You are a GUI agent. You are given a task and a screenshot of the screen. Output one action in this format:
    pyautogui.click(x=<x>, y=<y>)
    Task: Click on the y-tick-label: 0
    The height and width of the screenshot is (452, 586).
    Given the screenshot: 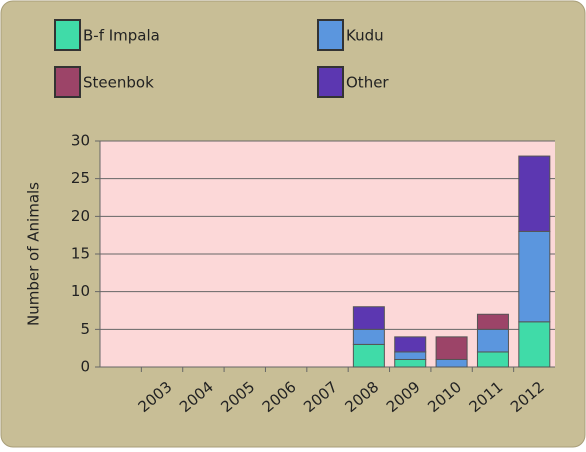 What is the action you would take?
    pyautogui.click(x=85, y=367)
    